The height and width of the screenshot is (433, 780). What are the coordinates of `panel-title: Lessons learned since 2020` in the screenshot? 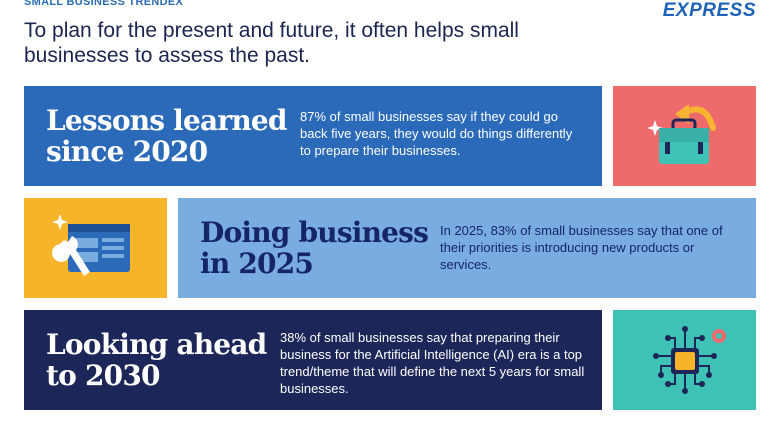 It's located at (171, 136).